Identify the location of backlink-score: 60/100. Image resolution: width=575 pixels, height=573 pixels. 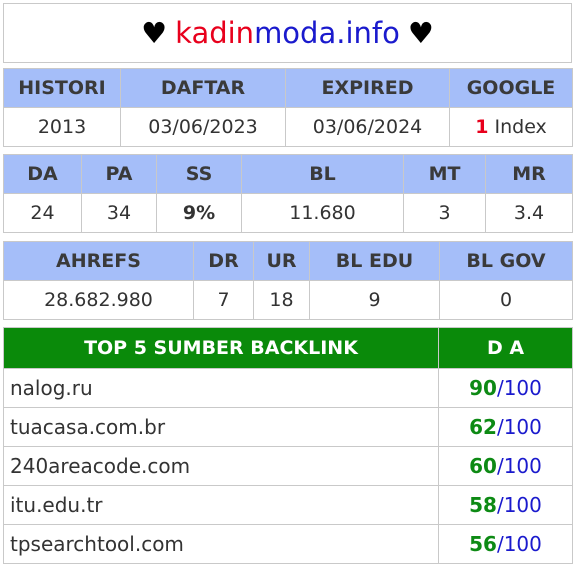
(505, 466).